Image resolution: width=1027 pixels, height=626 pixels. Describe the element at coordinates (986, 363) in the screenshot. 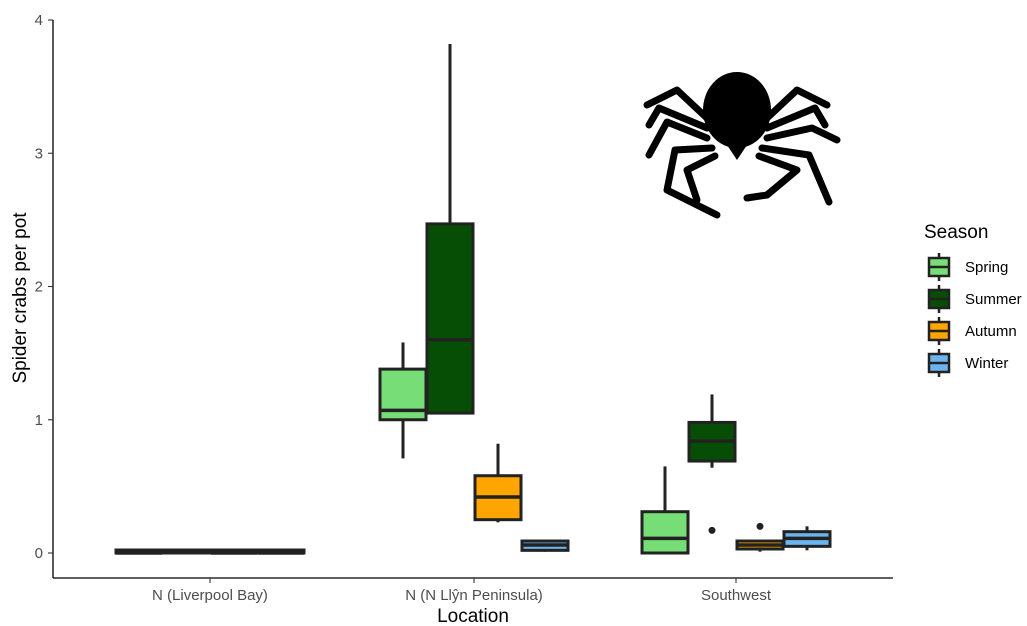

I see `legend-label: Winter` at that location.